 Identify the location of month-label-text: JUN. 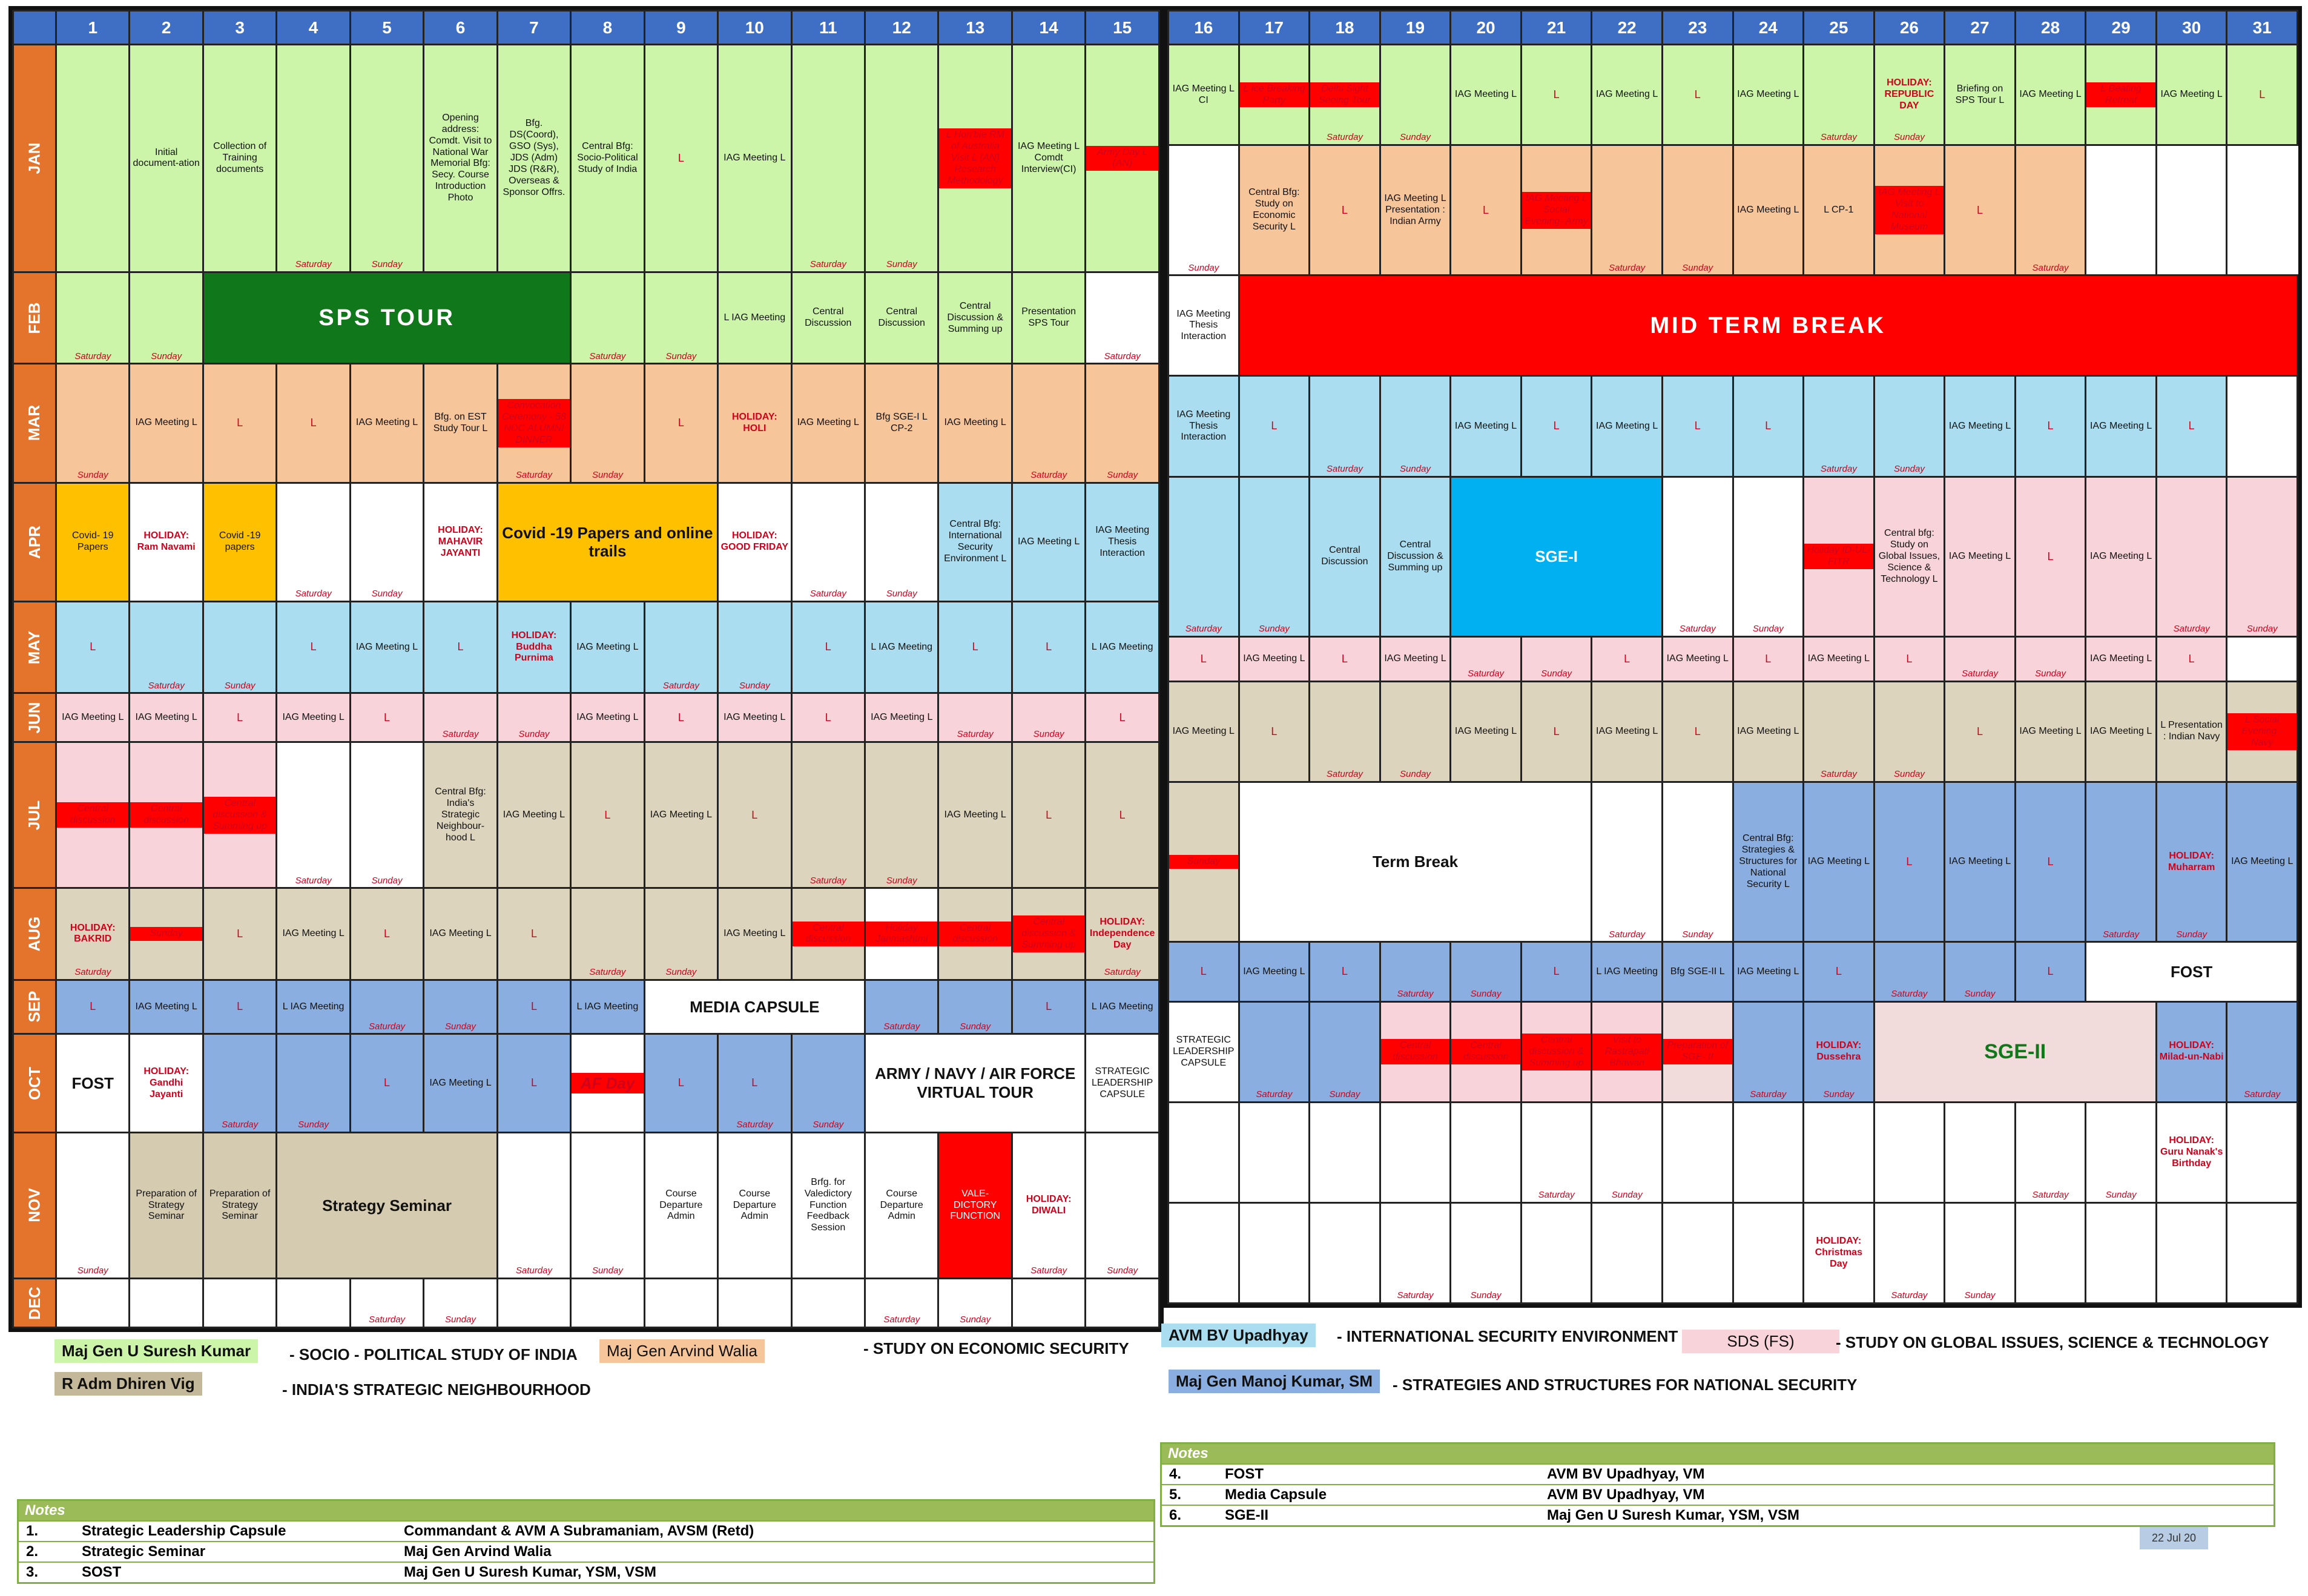
(34, 718).